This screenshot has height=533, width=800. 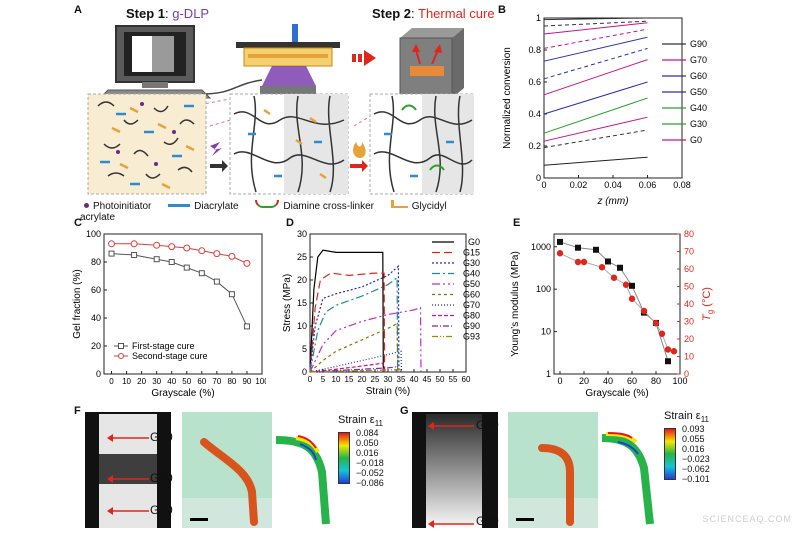 What do you see at coordinates (367, 443) in the screenshot?
I see `colorbar-tick: 0.050` at bounding box center [367, 443].